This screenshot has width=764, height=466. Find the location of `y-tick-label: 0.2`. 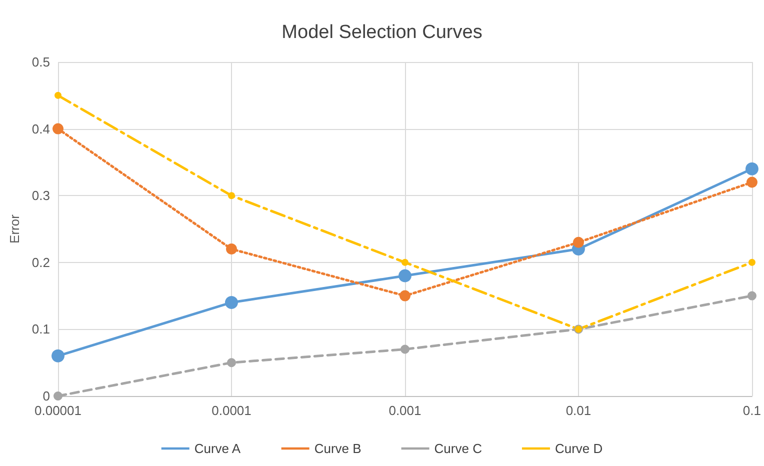

y-tick-label: 0.2 is located at coordinates (41, 262).